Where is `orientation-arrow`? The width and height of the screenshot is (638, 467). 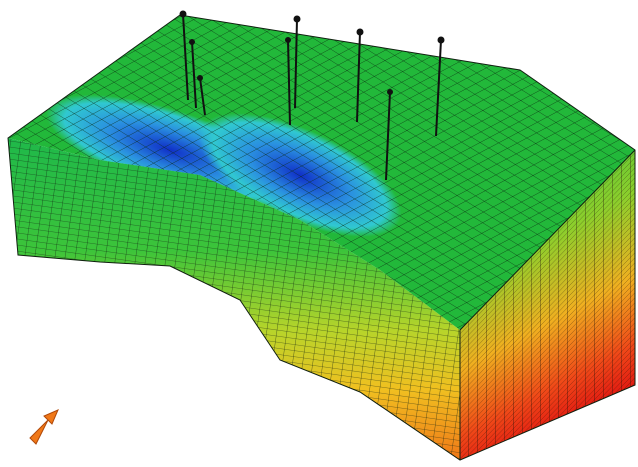 orientation-arrow is located at coordinates (44, 427).